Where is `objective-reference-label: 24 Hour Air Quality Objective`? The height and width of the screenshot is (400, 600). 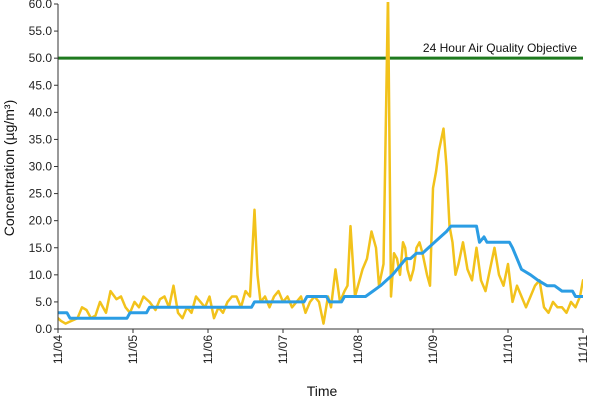 objective-reference-label: 24 Hour Air Quality Objective is located at coordinates (500, 48).